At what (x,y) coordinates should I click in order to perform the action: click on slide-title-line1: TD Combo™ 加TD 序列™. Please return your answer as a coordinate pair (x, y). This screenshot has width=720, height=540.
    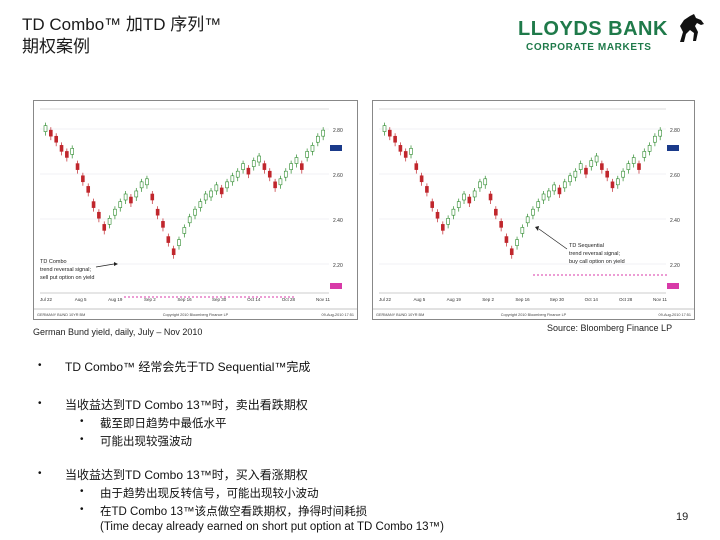
    Looking at the image, I should click on (122, 24).